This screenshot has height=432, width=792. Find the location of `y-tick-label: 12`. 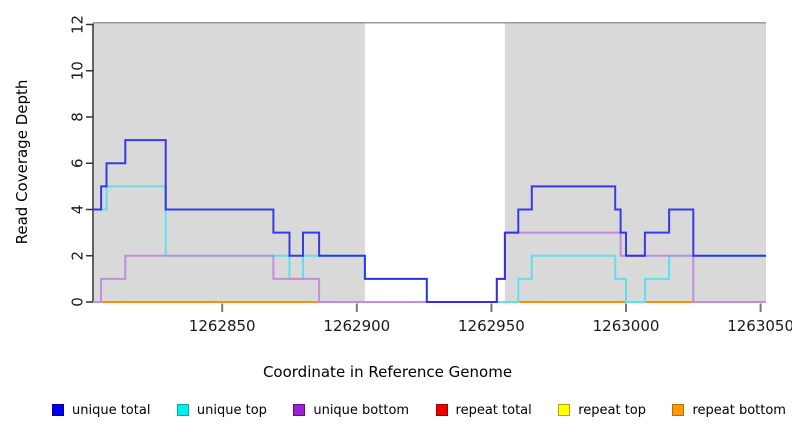

y-tick-label: 12 is located at coordinates (78, 24).